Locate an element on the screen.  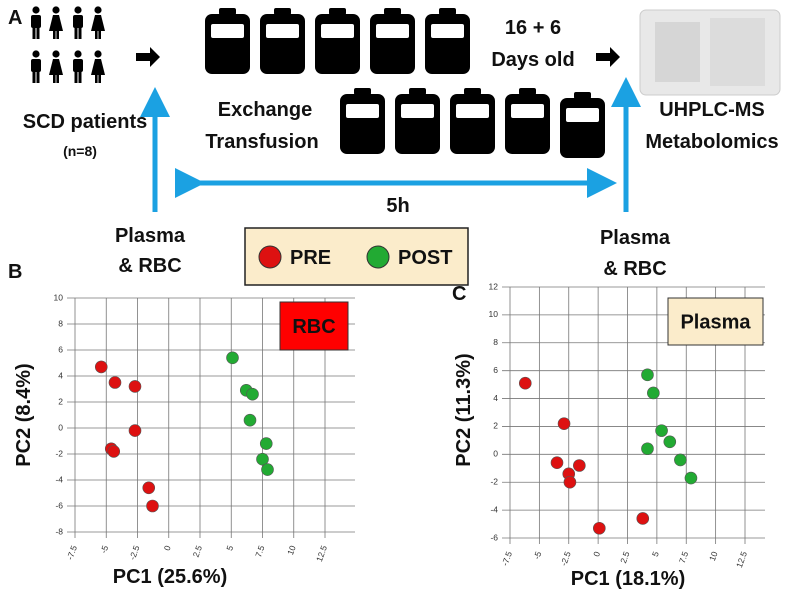
label: Metabolomics is located at coordinates (711, 142).